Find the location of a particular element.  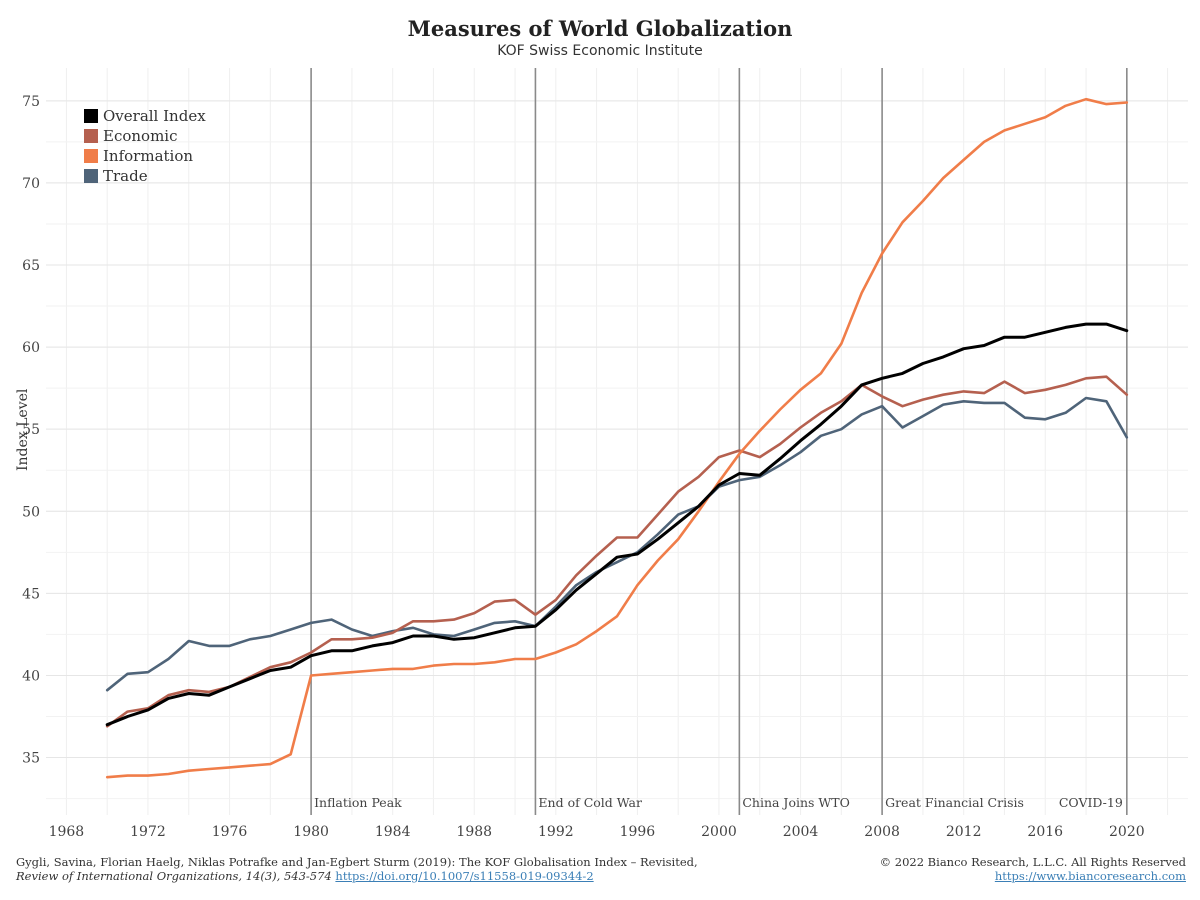

x-tick-label: 1976 is located at coordinates (230, 832).